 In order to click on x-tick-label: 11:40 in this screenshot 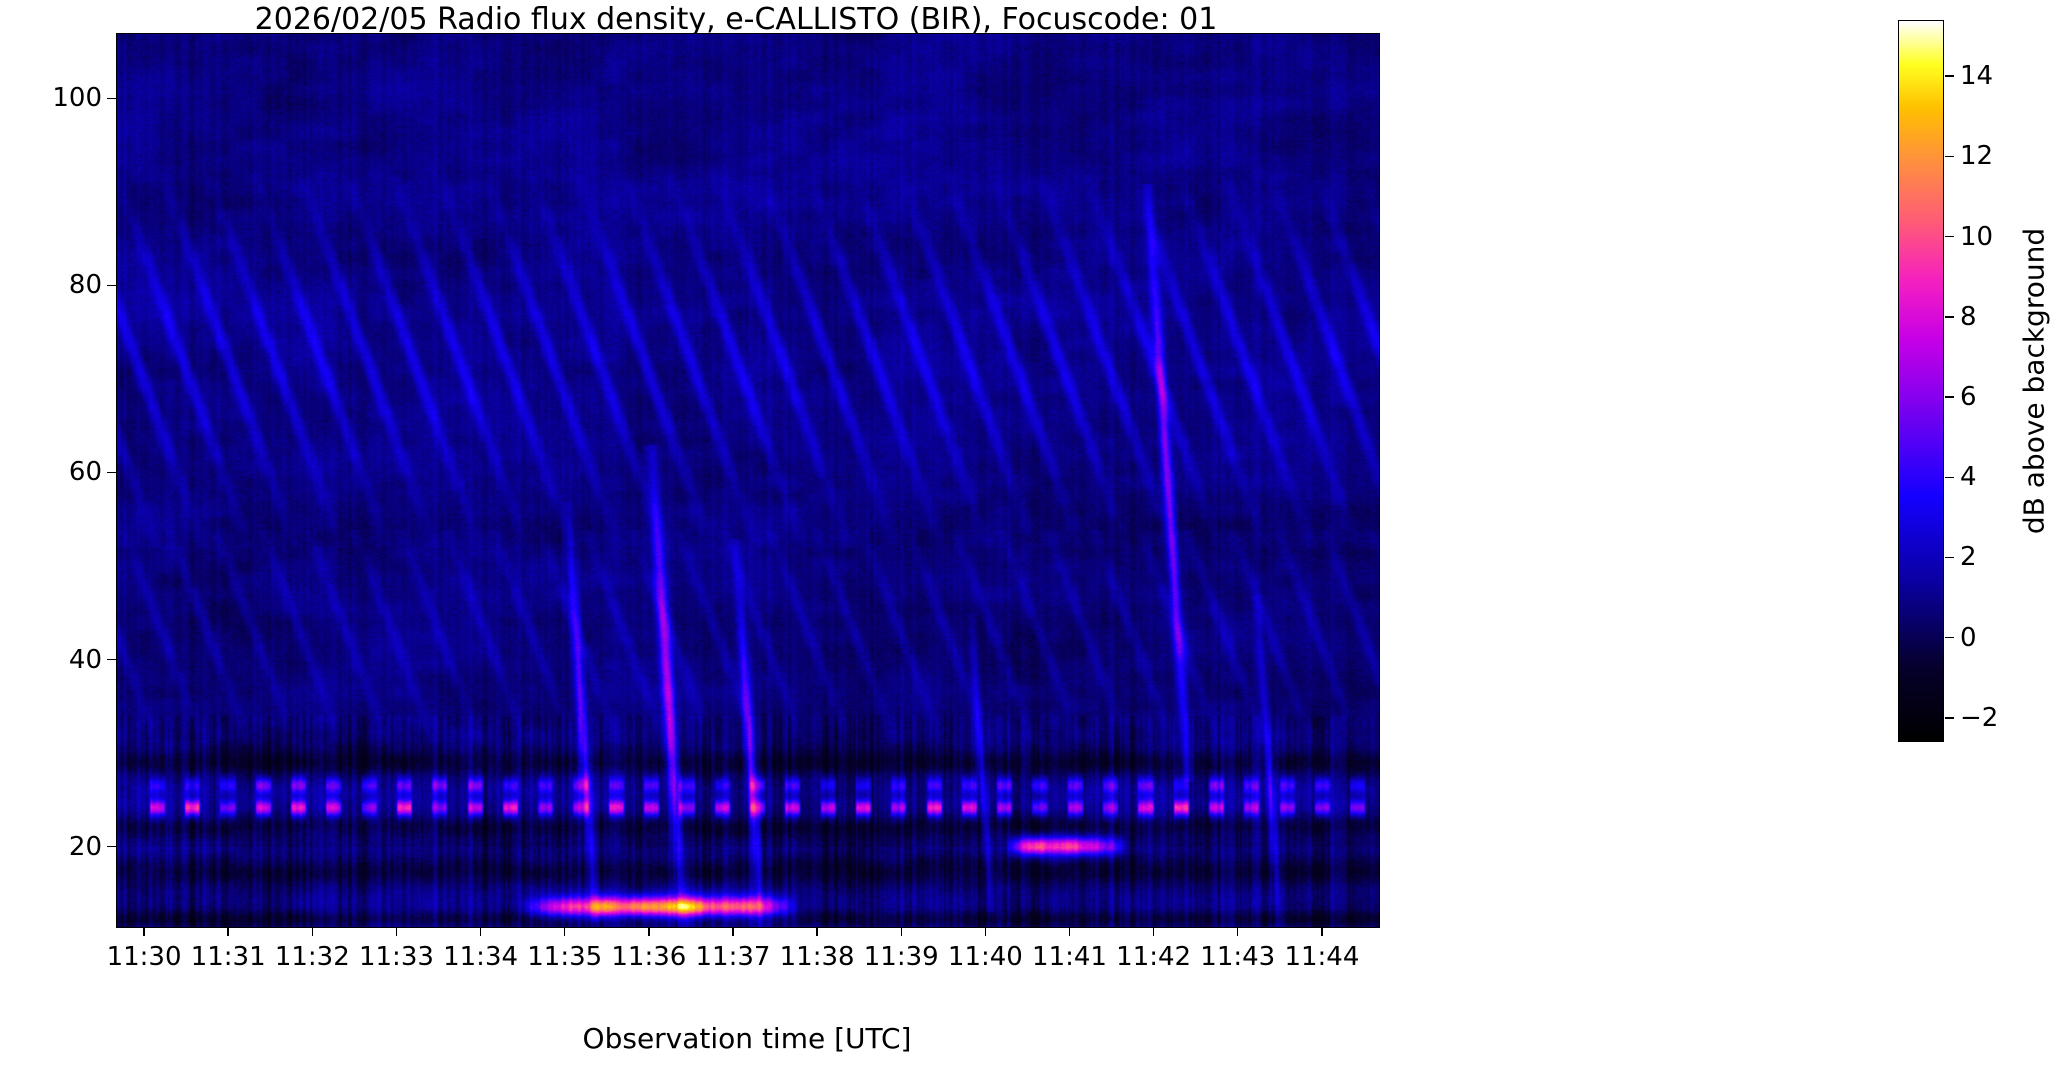, I will do `click(985, 957)`.